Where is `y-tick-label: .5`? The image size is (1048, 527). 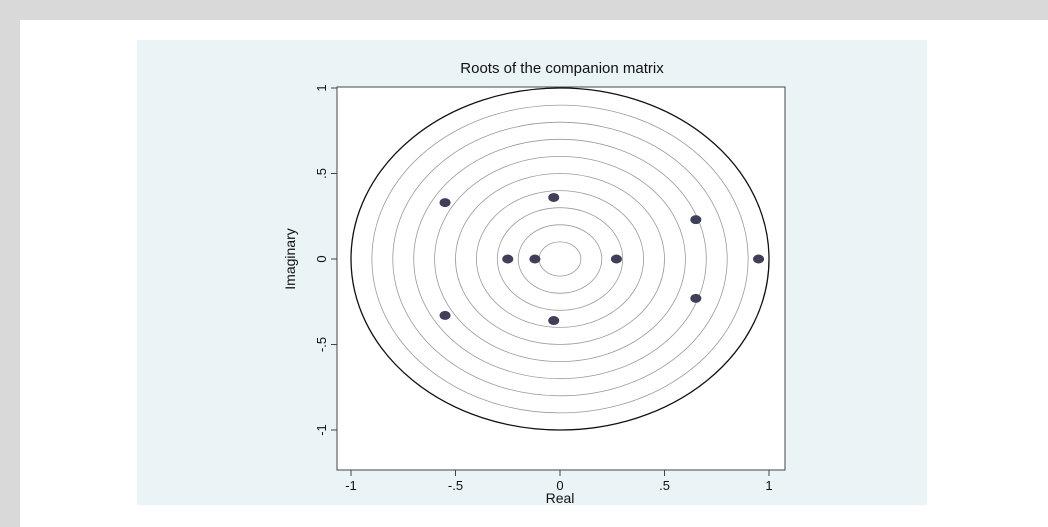 y-tick-label: .5 is located at coordinates (321, 173).